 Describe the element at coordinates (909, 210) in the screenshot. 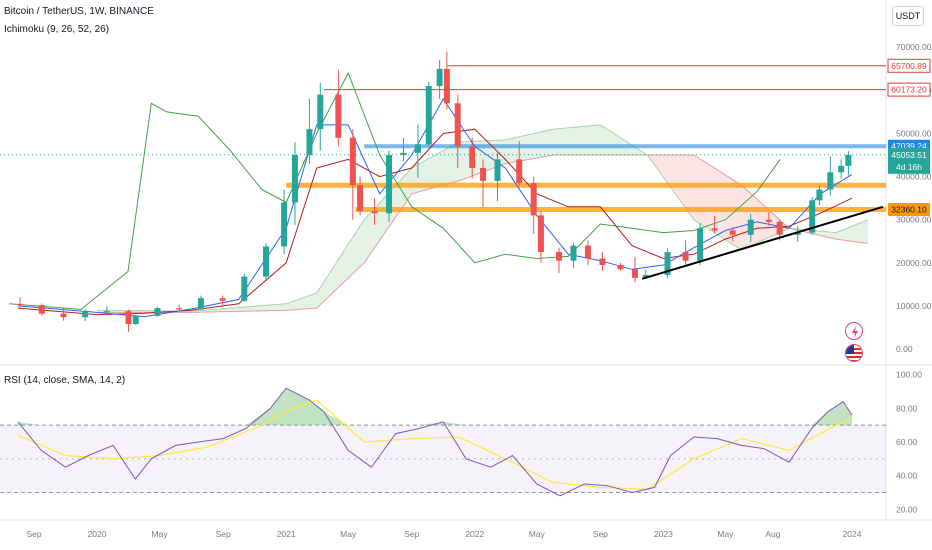

I see `level-label: 32360.10` at that location.